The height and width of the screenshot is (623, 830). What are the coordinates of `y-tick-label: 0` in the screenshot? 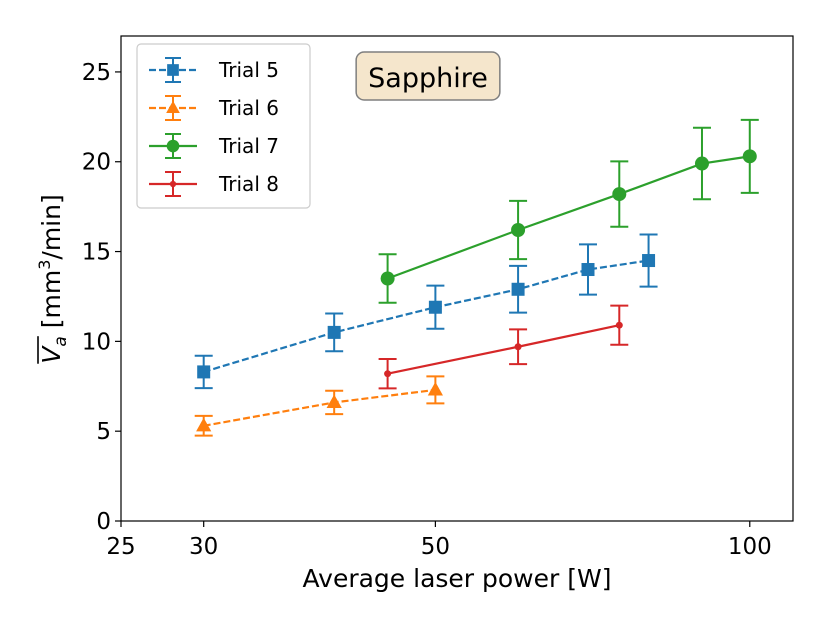 It's located at (103, 522).